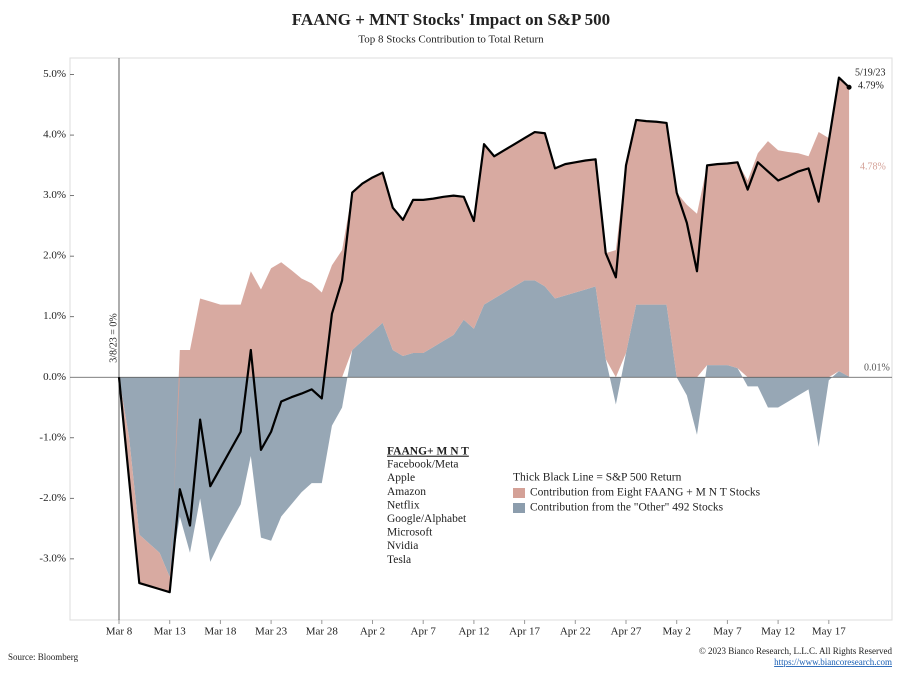  What do you see at coordinates (423, 465) in the screenshot?
I see `stock-list-item: Facebook/Meta` at bounding box center [423, 465].